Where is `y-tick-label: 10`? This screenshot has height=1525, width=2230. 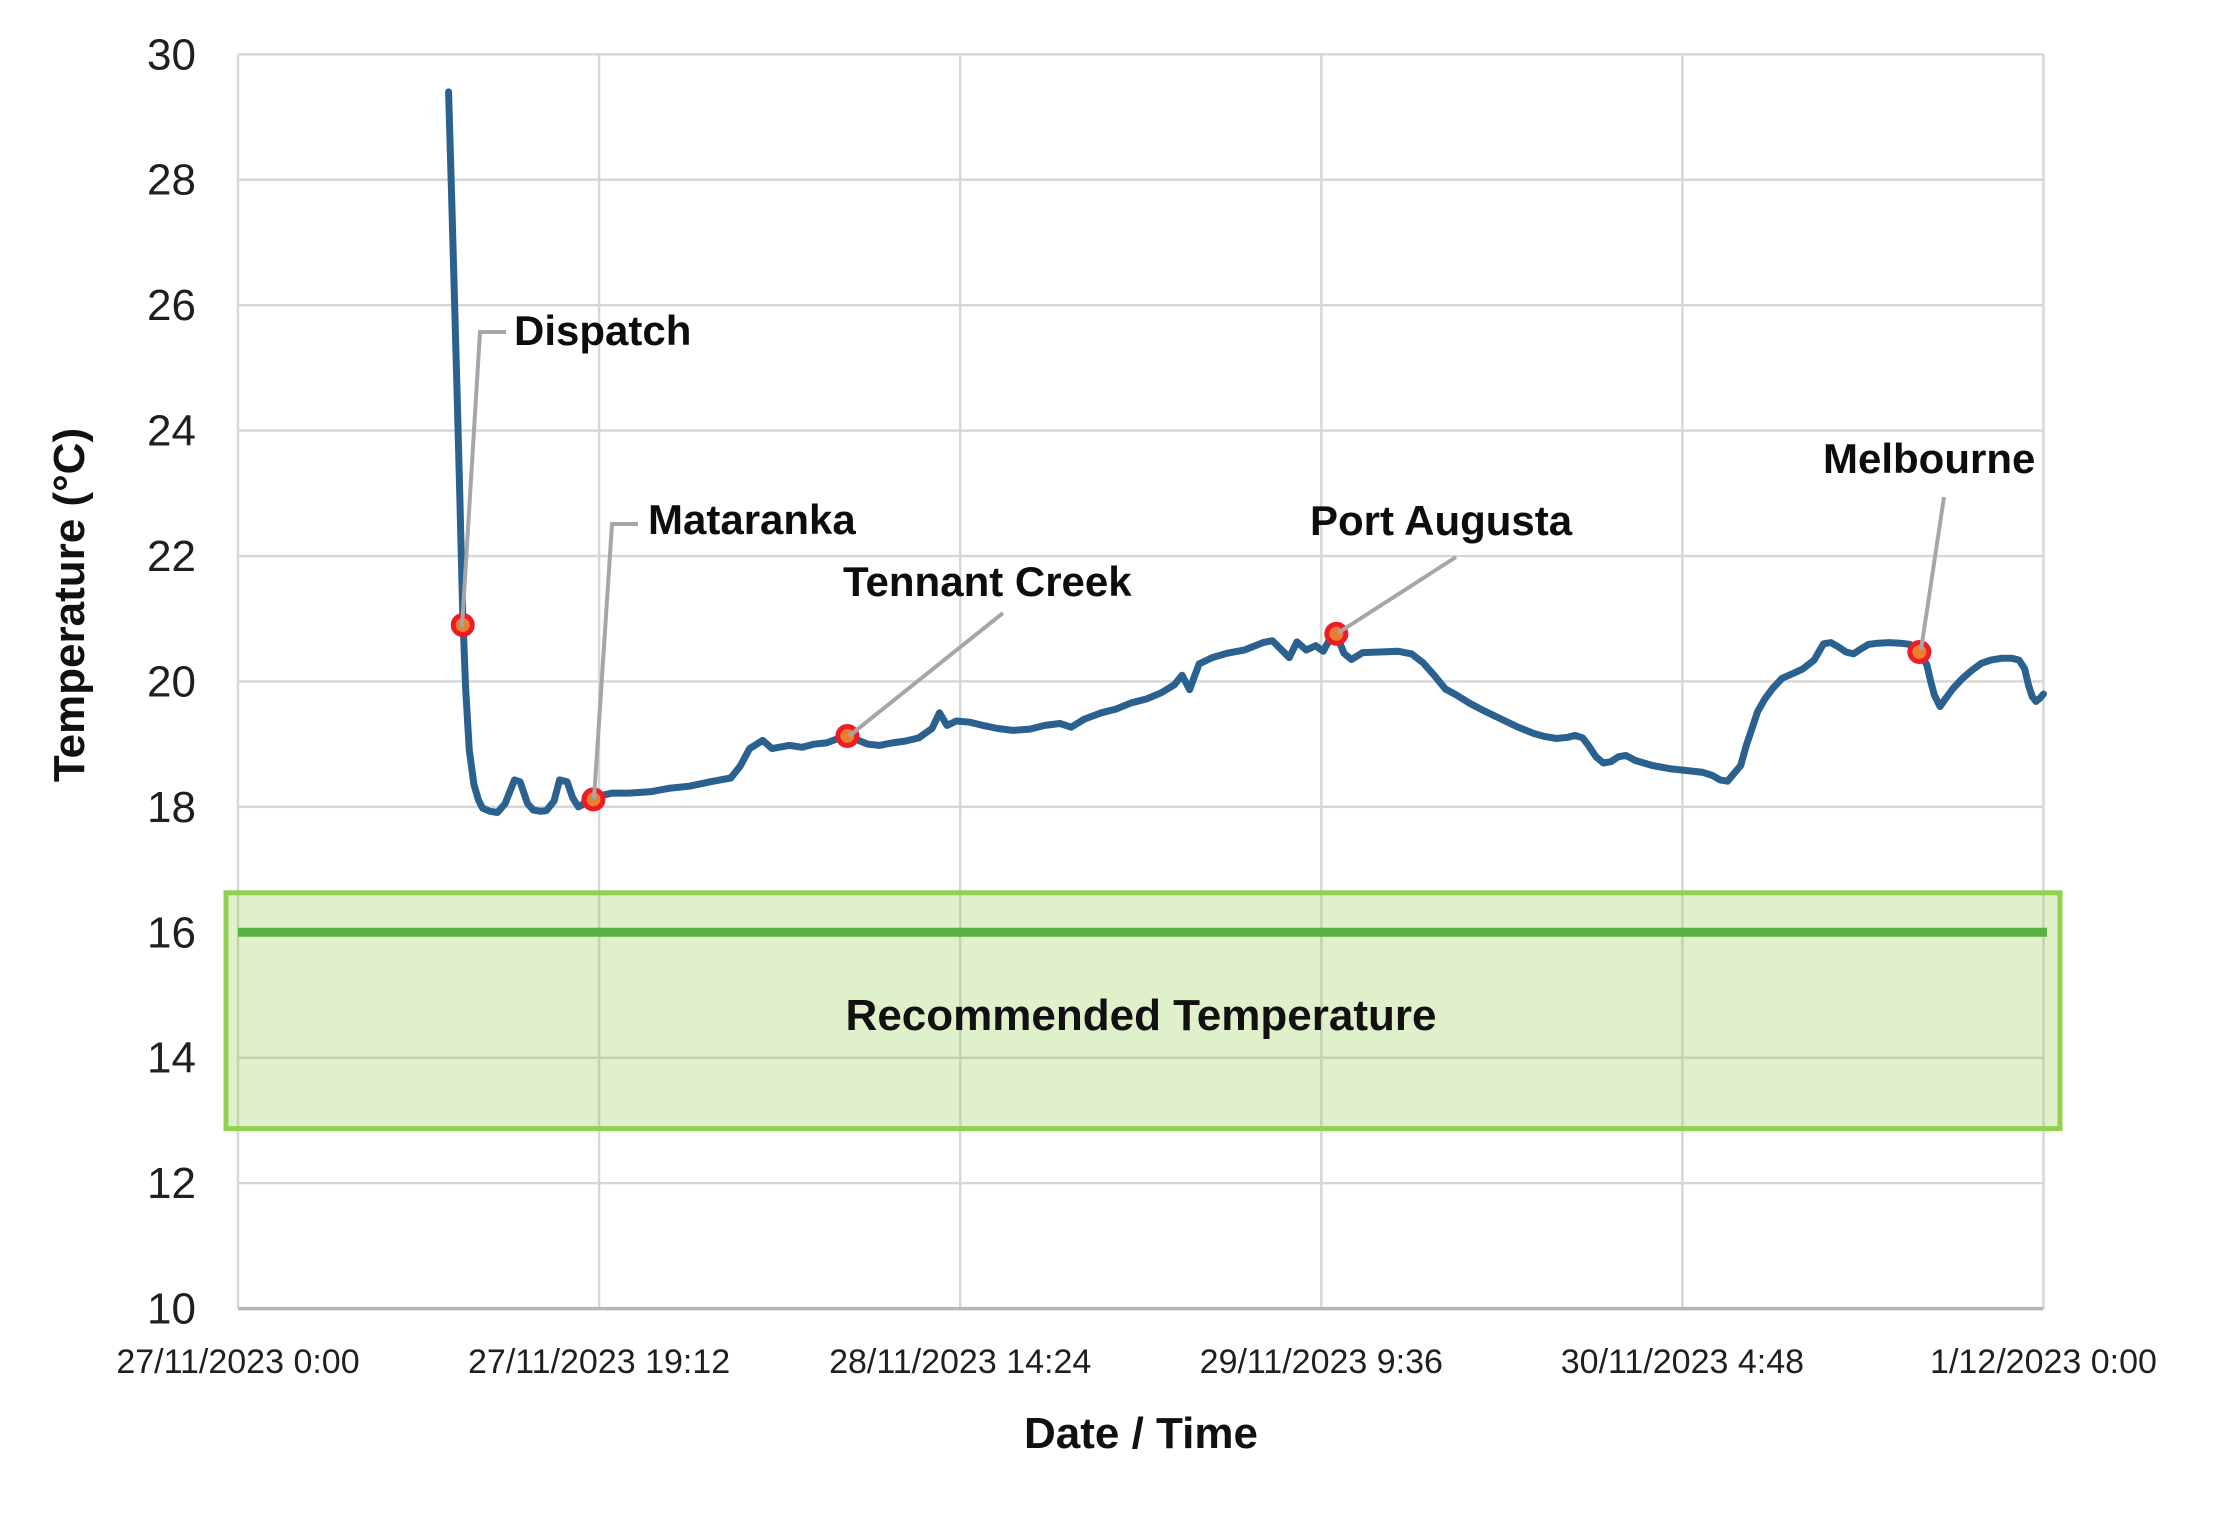 y-tick-label: 10 is located at coordinates (171, 1309).